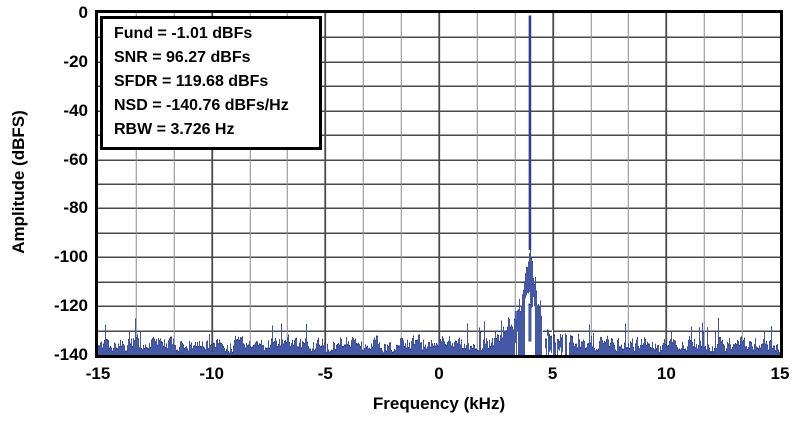  Describe the element at coordinates (552, 373) in the screenshot. I see `x-tick-label: 5` at that location.